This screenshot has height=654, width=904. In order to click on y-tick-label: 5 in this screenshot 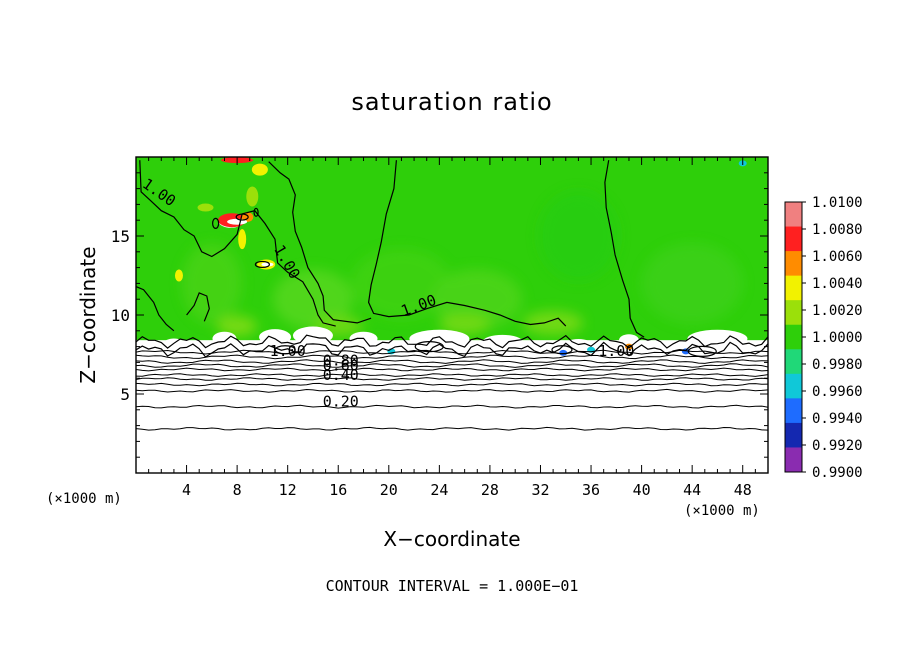, I will do `click(125, 394)`.